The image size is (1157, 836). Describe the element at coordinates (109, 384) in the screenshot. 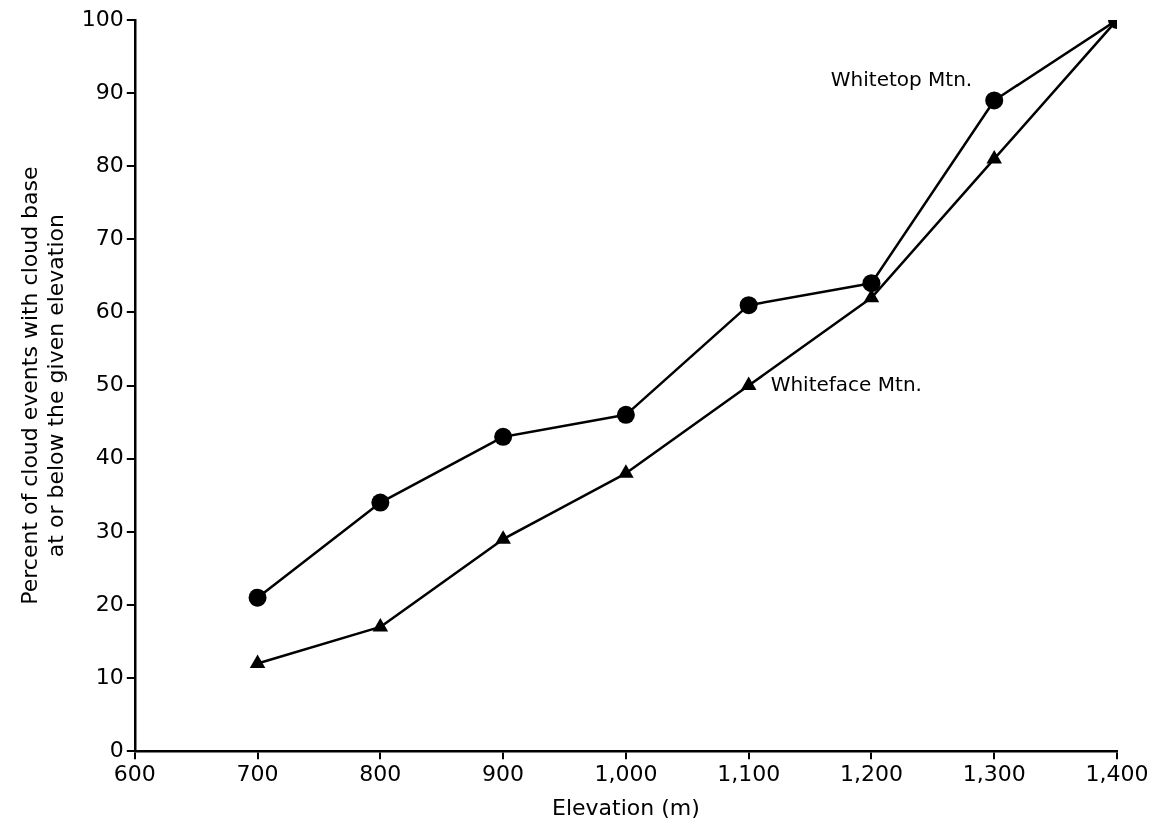

I see `y-tick-label: 50` at that location.